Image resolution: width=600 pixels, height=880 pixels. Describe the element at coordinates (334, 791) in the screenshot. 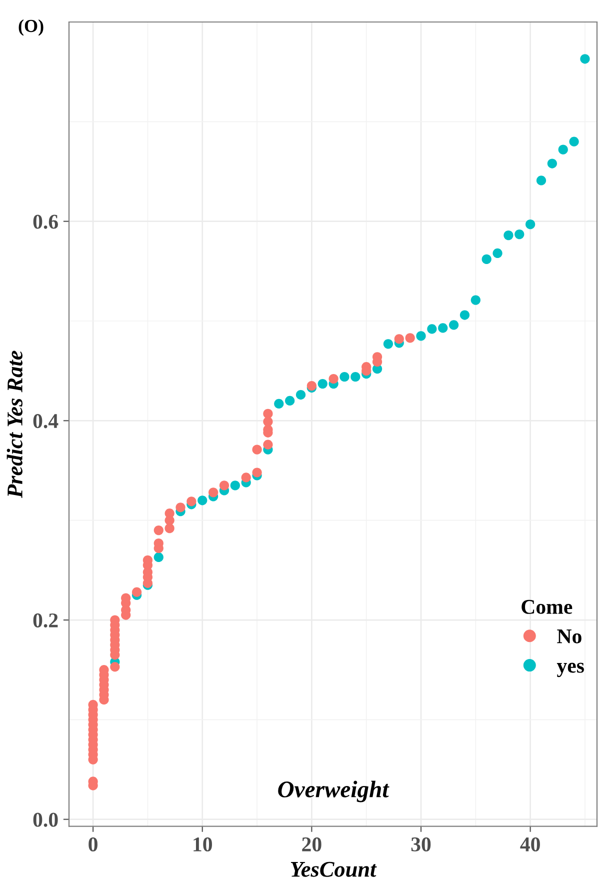

I see `annotation: Overweight` at that location.